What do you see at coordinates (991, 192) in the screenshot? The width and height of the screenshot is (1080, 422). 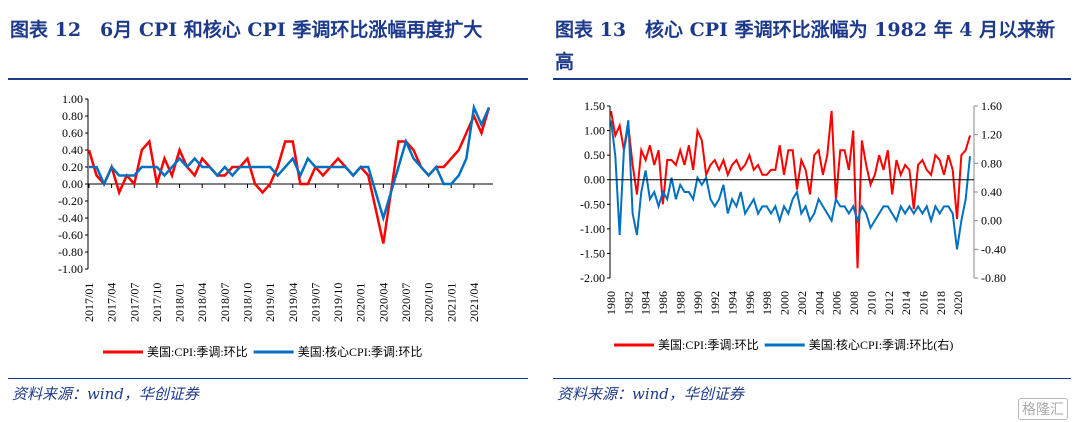 I see `y2-tick-label: 0.40` at bounding box center [991, 192].